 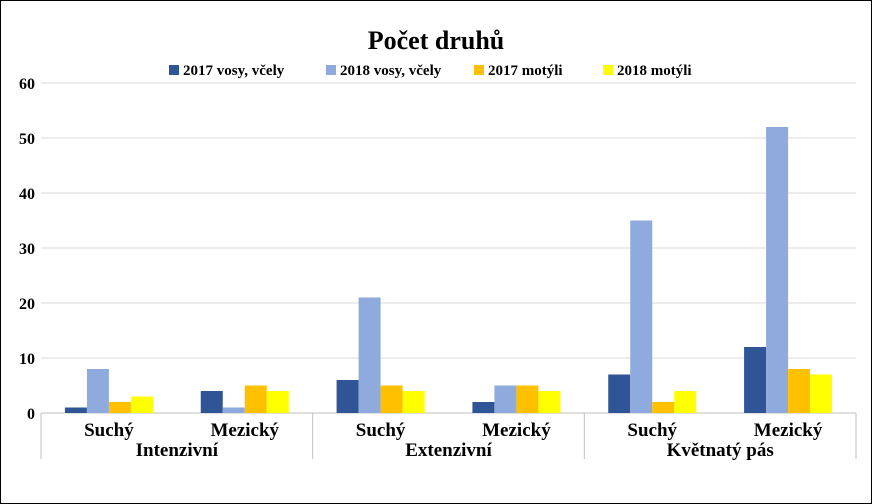 I want to click on y-tick-label: 40, so click(x=27, y=194).